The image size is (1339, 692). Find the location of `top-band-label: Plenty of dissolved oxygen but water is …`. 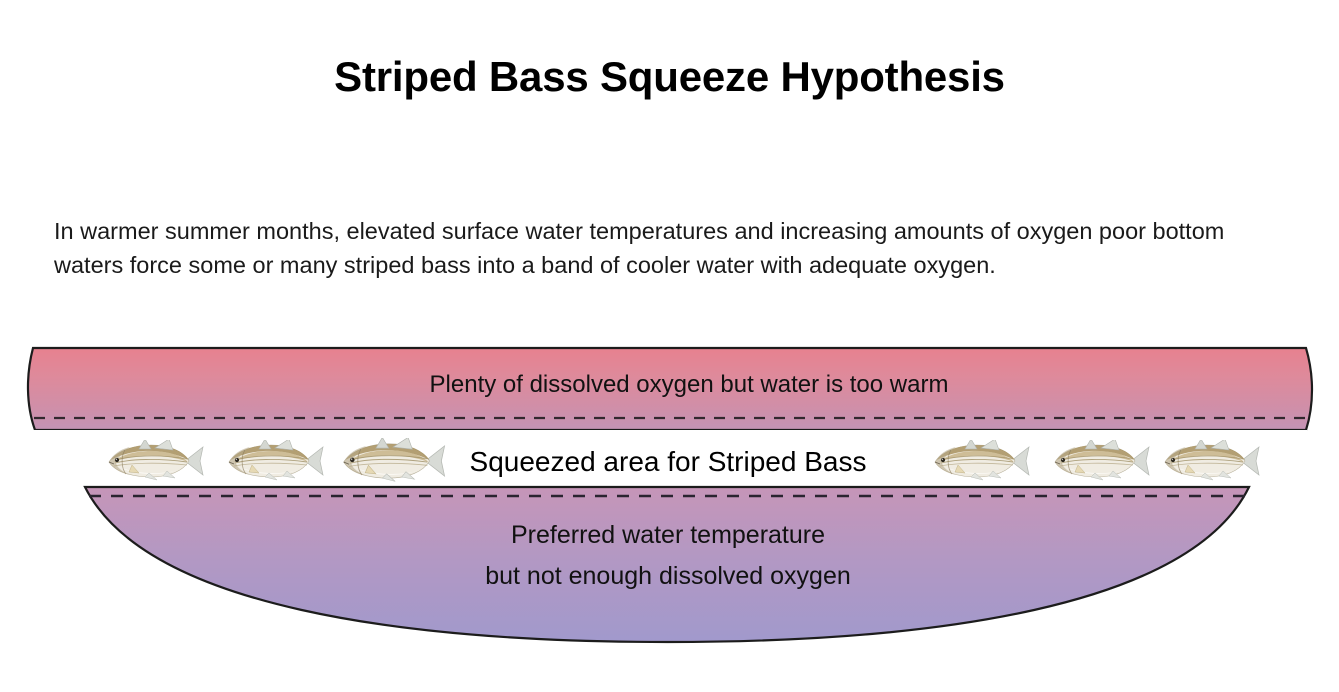

top-band-label: Plenty of dissolved oxygen but water is … is located at coordinates (689, 384).